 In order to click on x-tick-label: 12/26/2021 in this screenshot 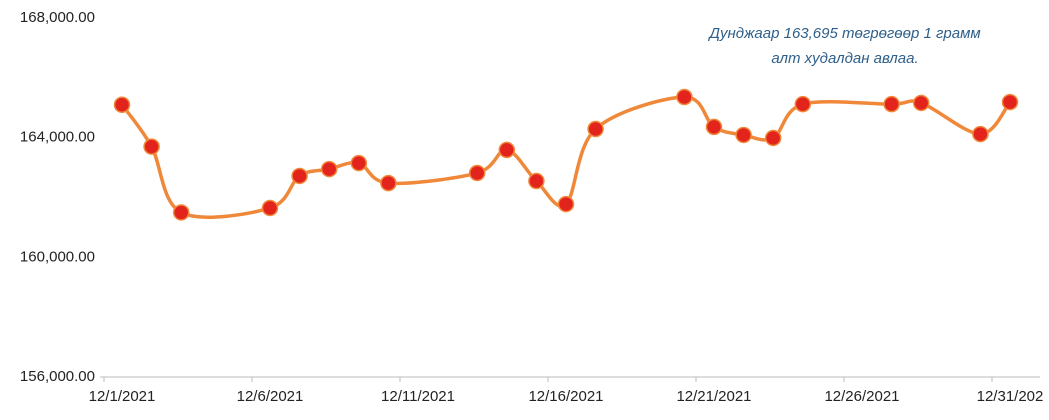, I will do `click(861, 396)`.